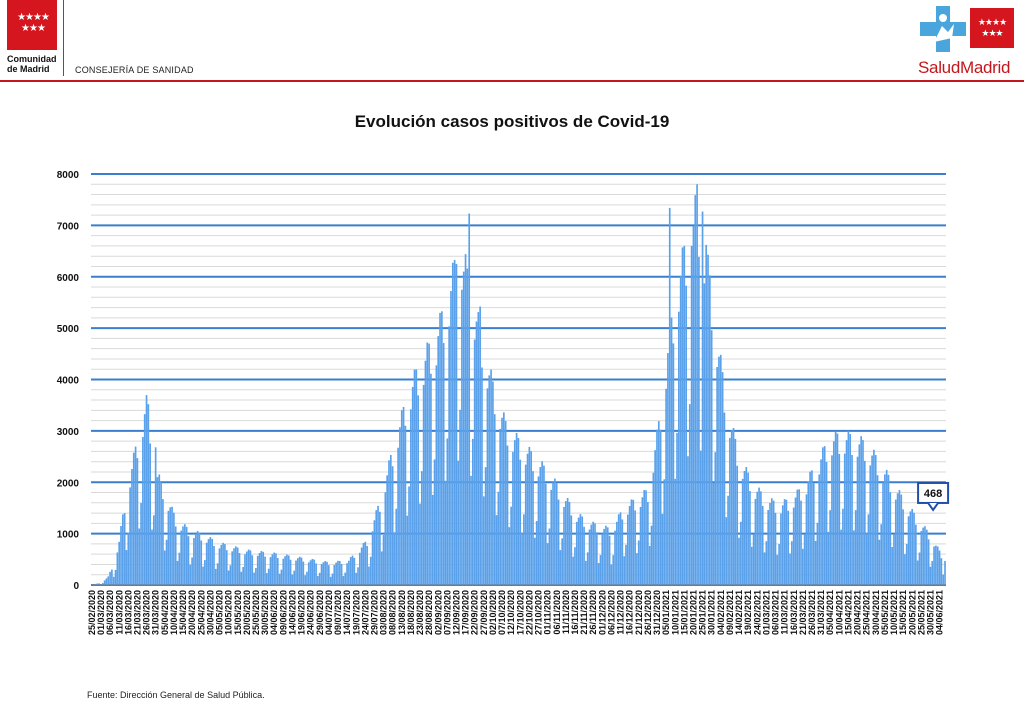 The width and height of the screenshot is (1024, 718). Describe the element at coordinates (776, 612) in the screenshot. I see `x-tick-label: 06/03/2021` at that location.